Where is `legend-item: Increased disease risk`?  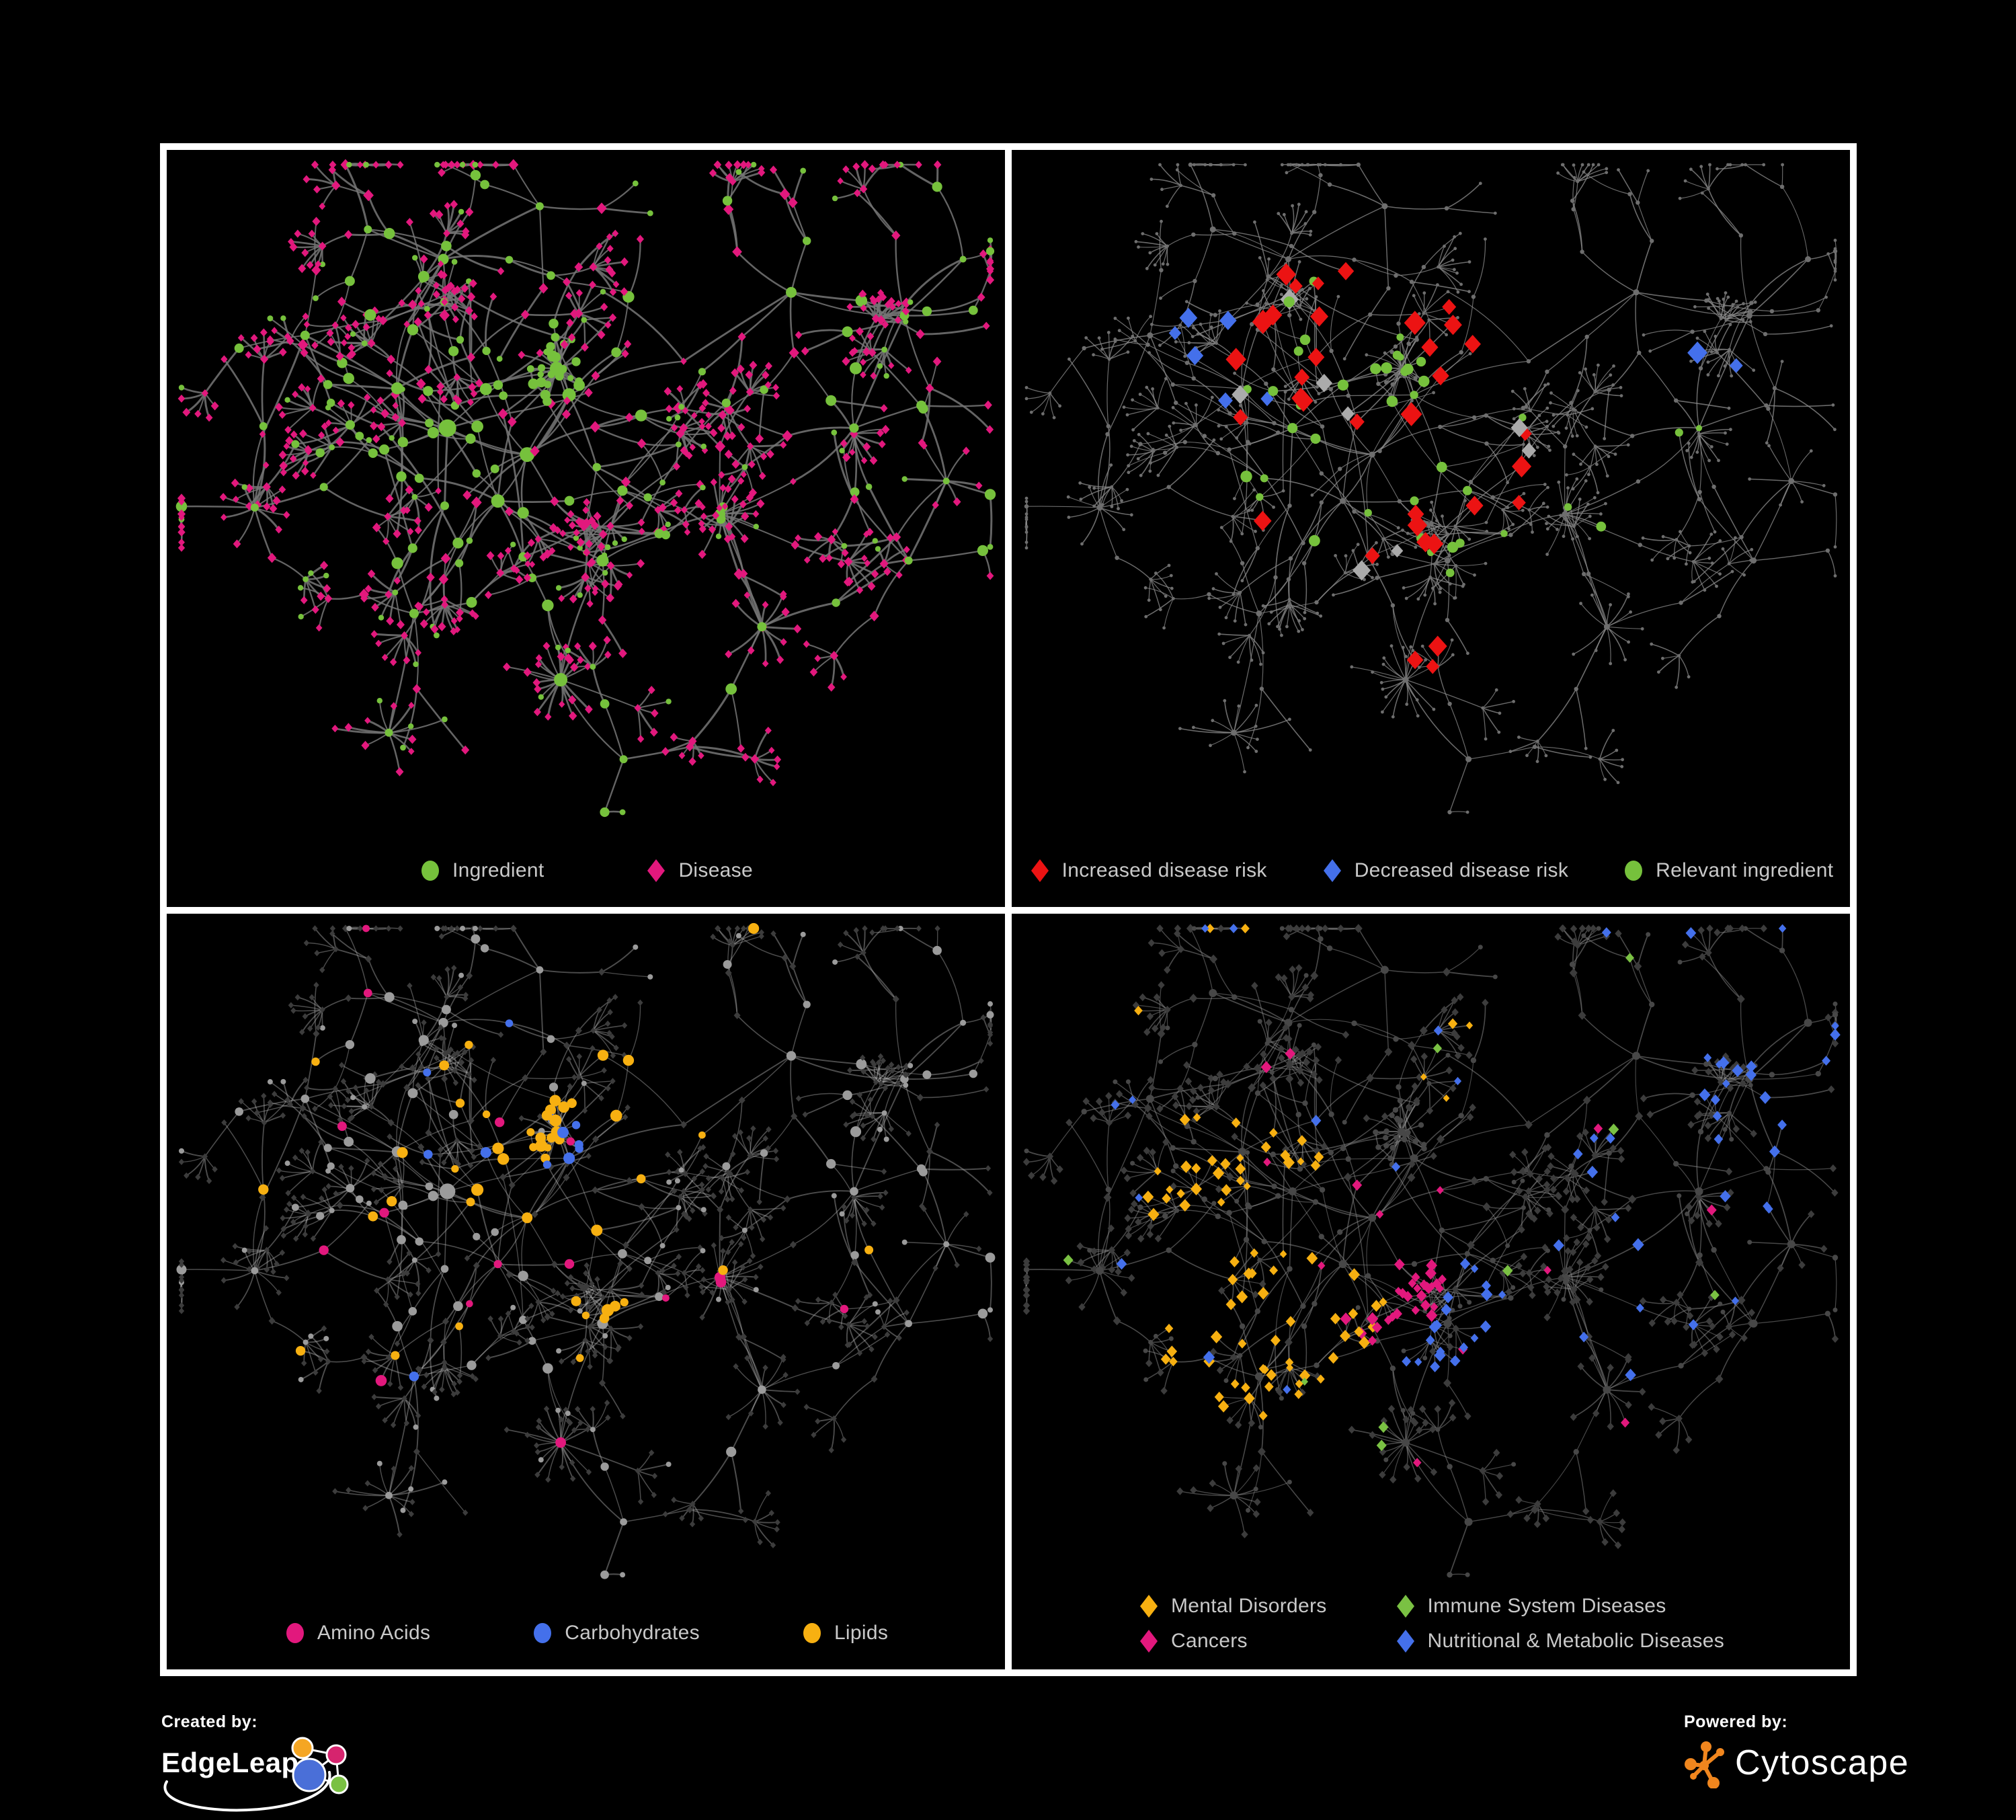
legend-item: Increased disease risk is located at coordinates (1148, 870).